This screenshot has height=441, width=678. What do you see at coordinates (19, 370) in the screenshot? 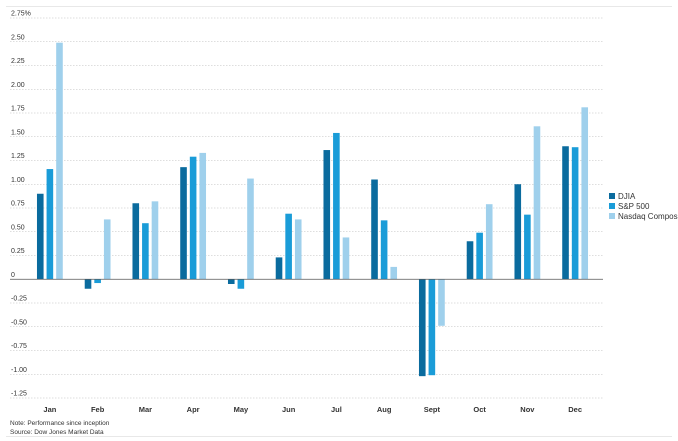
I see `y-tick-label: -1.00` at bounding box center [19, 370].